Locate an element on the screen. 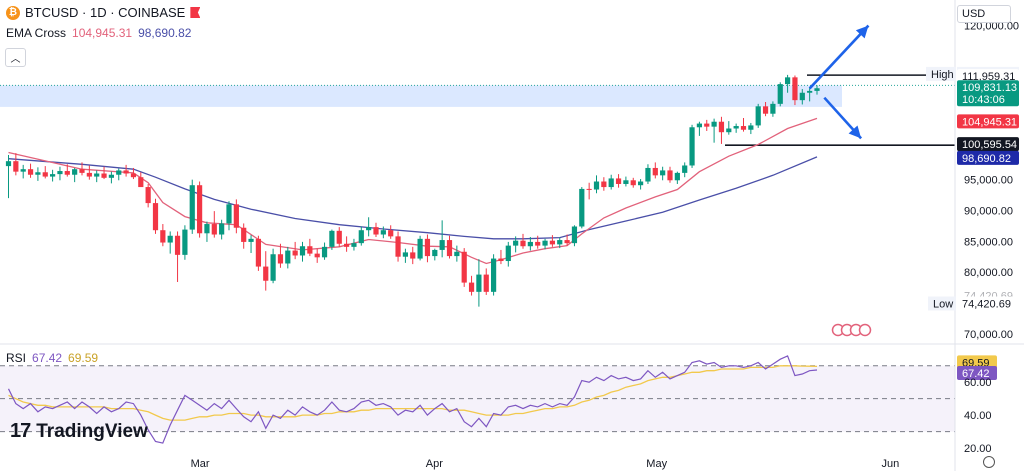 This screenshot has height=471, width=1024. support-price-tag: 100,595.54 is located at coordinates (988, 144).